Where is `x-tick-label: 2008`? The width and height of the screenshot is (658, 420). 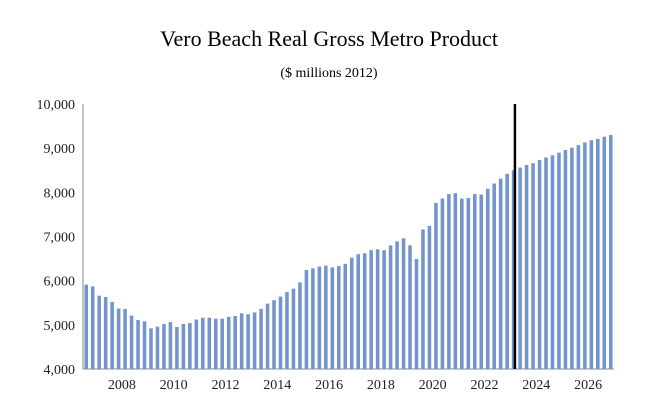 x-tick-label: 2008 is located at coordinates (122, 385).